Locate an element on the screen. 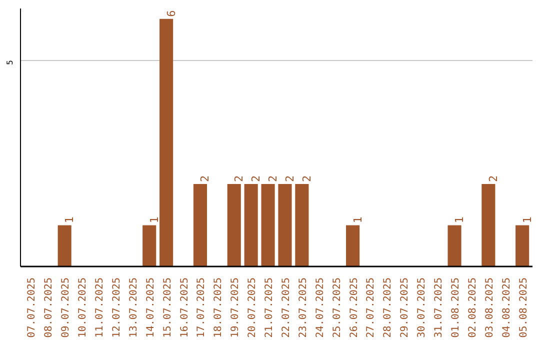 The image size is (540, 340). x-tick-label: 05.08.2025 is located at coordinates (524, 307).